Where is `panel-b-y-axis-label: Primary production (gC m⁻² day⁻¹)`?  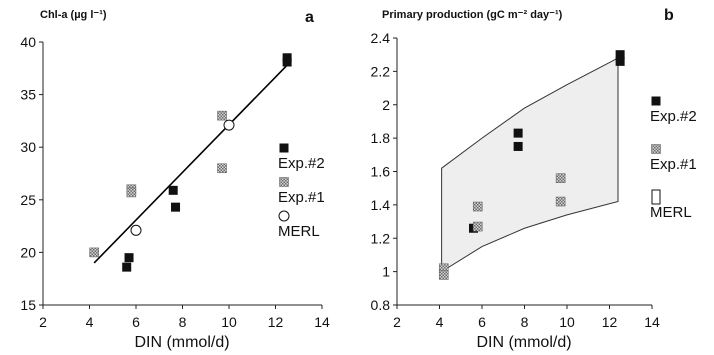
panel-b-y-axis-label: Primary production (gC m⁻² day⁻¹) is located at coordinates (472, 15).